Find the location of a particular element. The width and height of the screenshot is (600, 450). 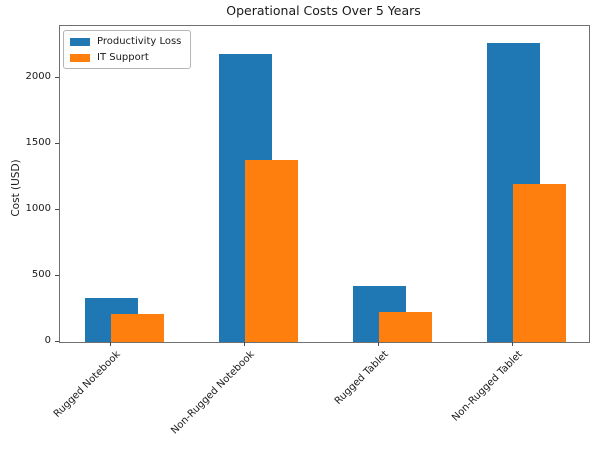

chart-title: Operational Costs Over 5 Years is located at coordinates (323, 10).